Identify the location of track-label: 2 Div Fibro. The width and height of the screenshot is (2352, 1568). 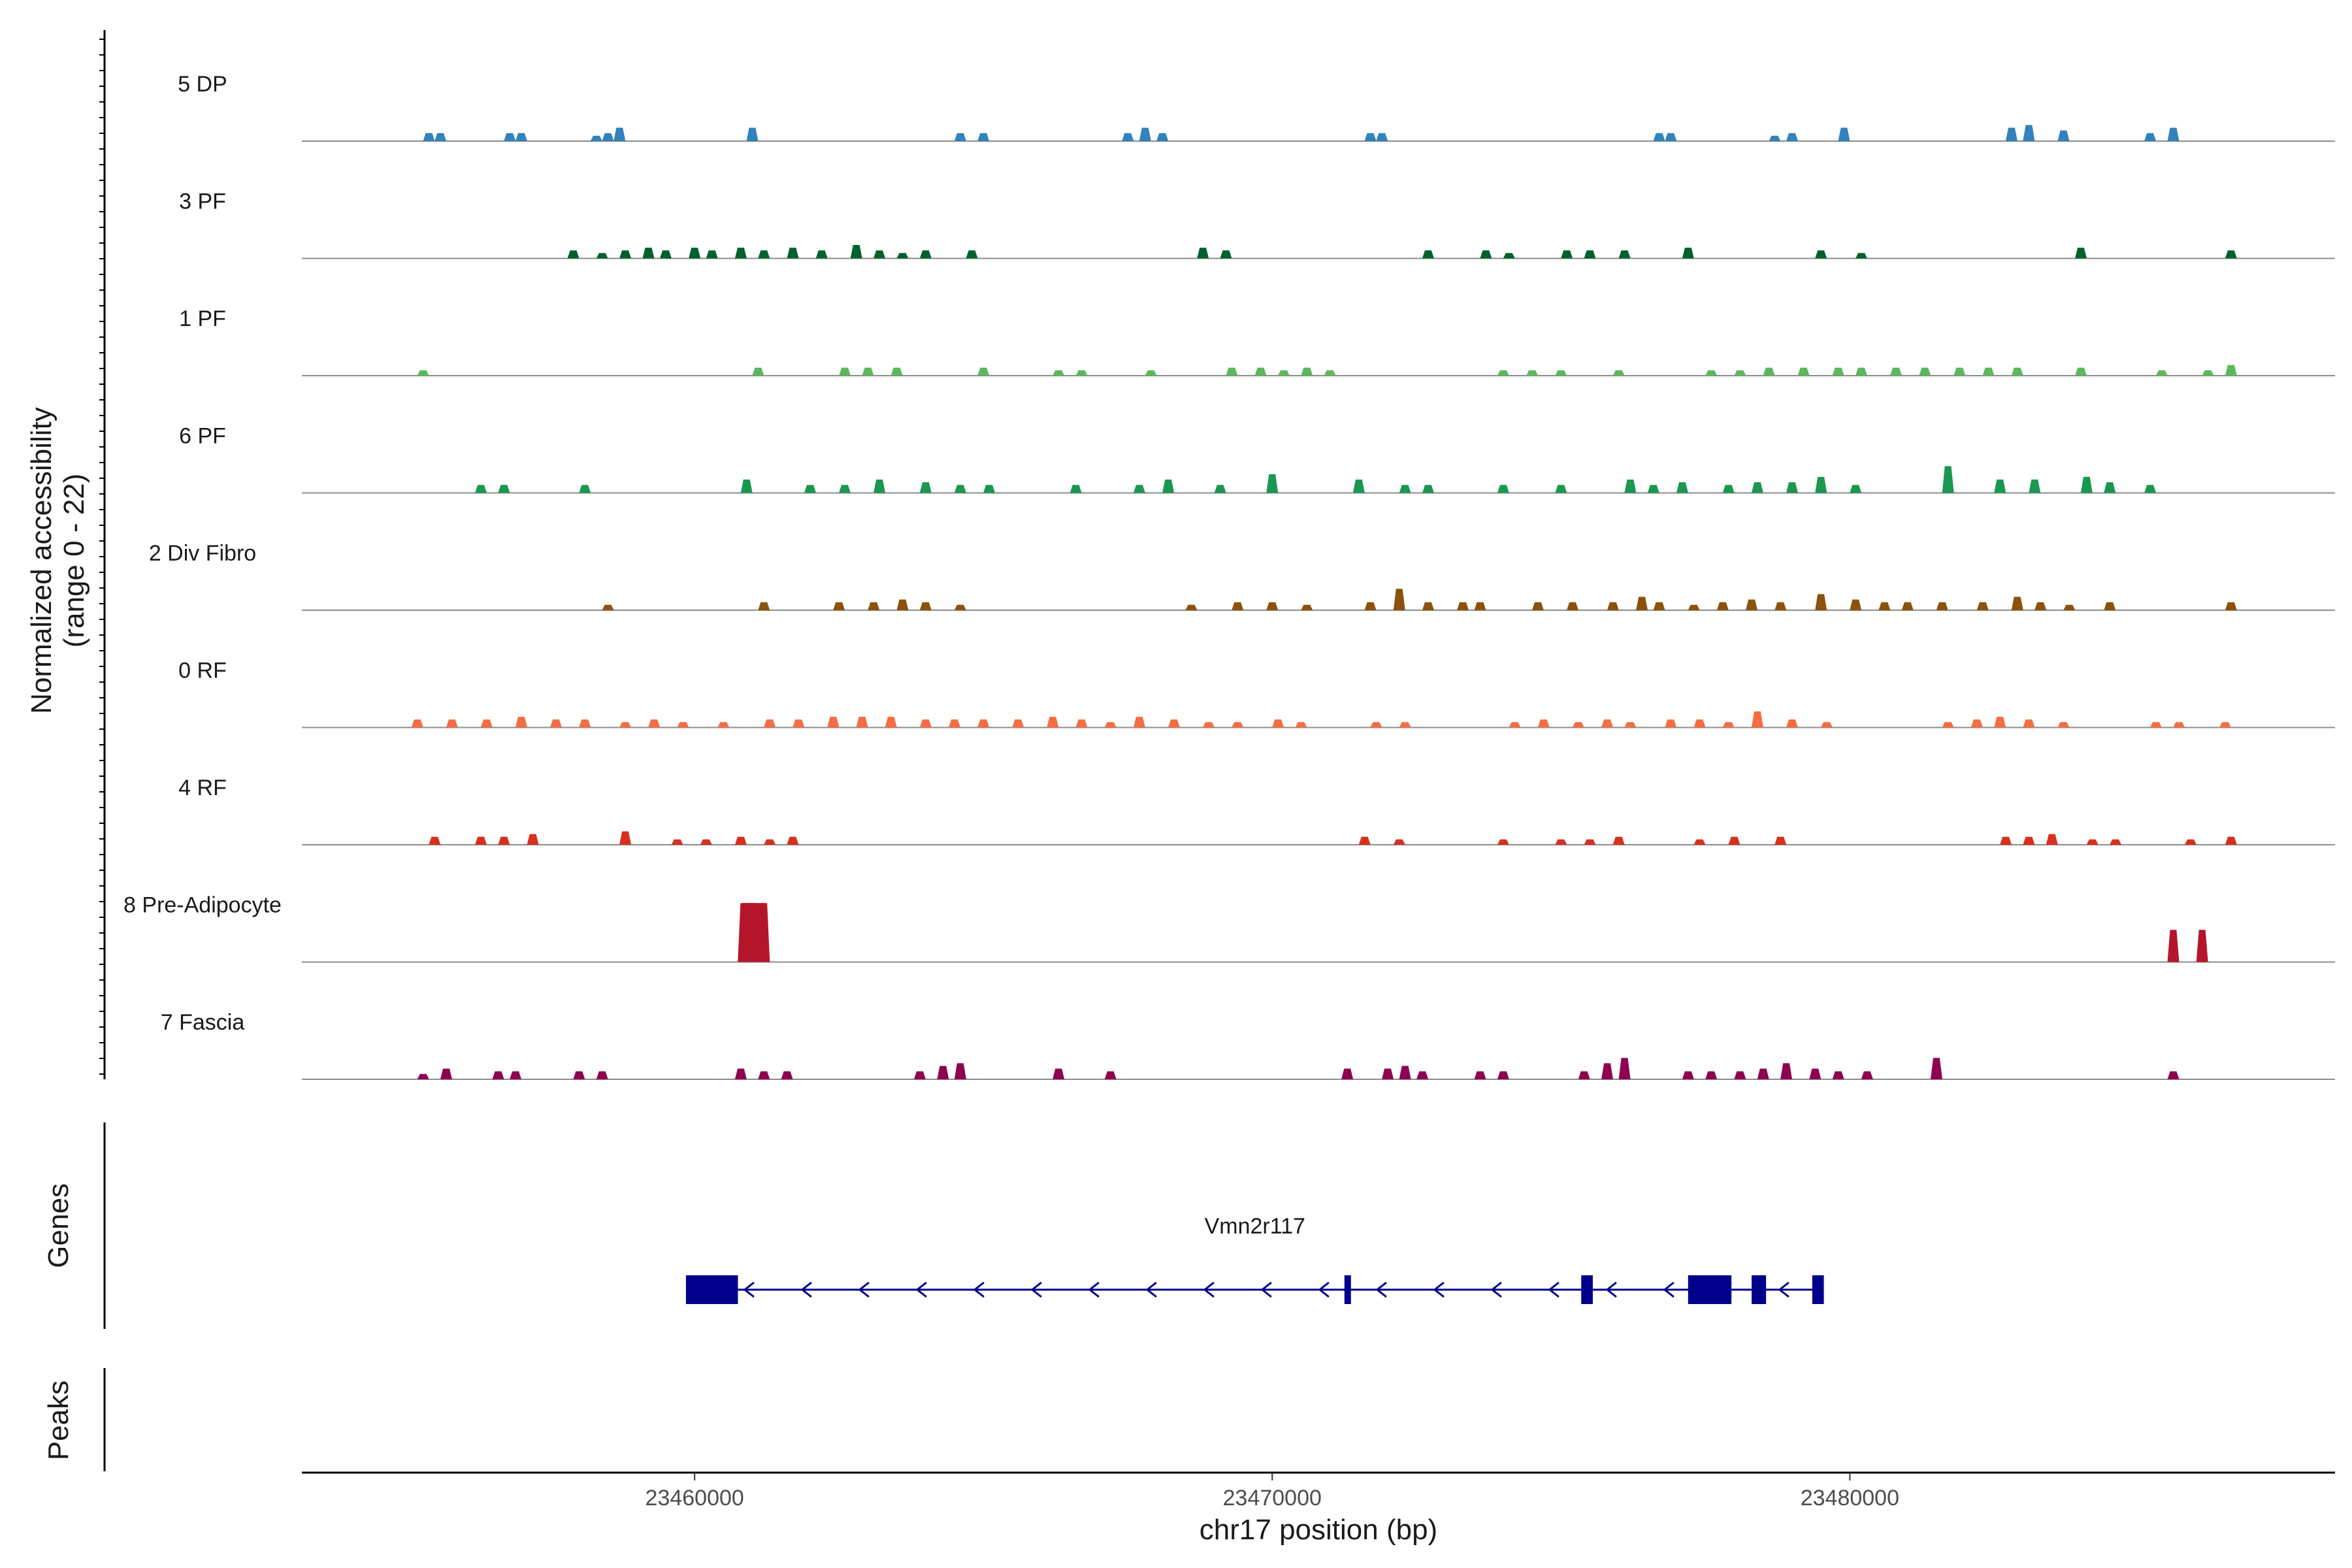
(202, 553).